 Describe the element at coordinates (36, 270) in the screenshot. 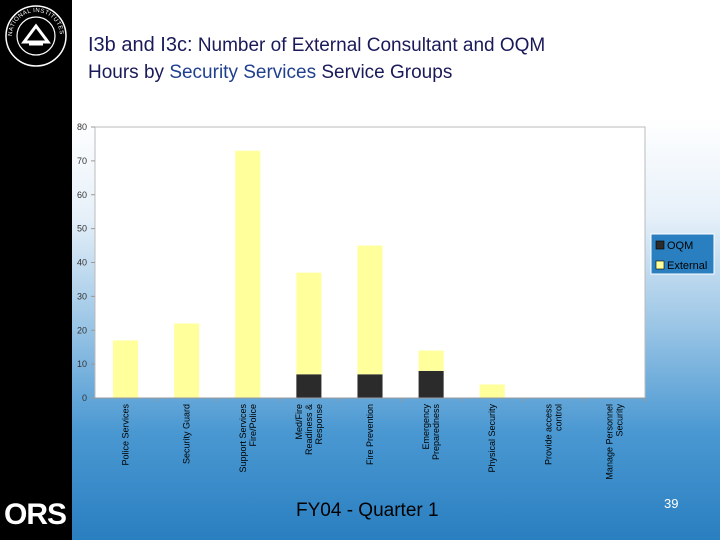

I see `sidebar: NATIONAL INSTITUTES OF HEALTH ORS` at that location.